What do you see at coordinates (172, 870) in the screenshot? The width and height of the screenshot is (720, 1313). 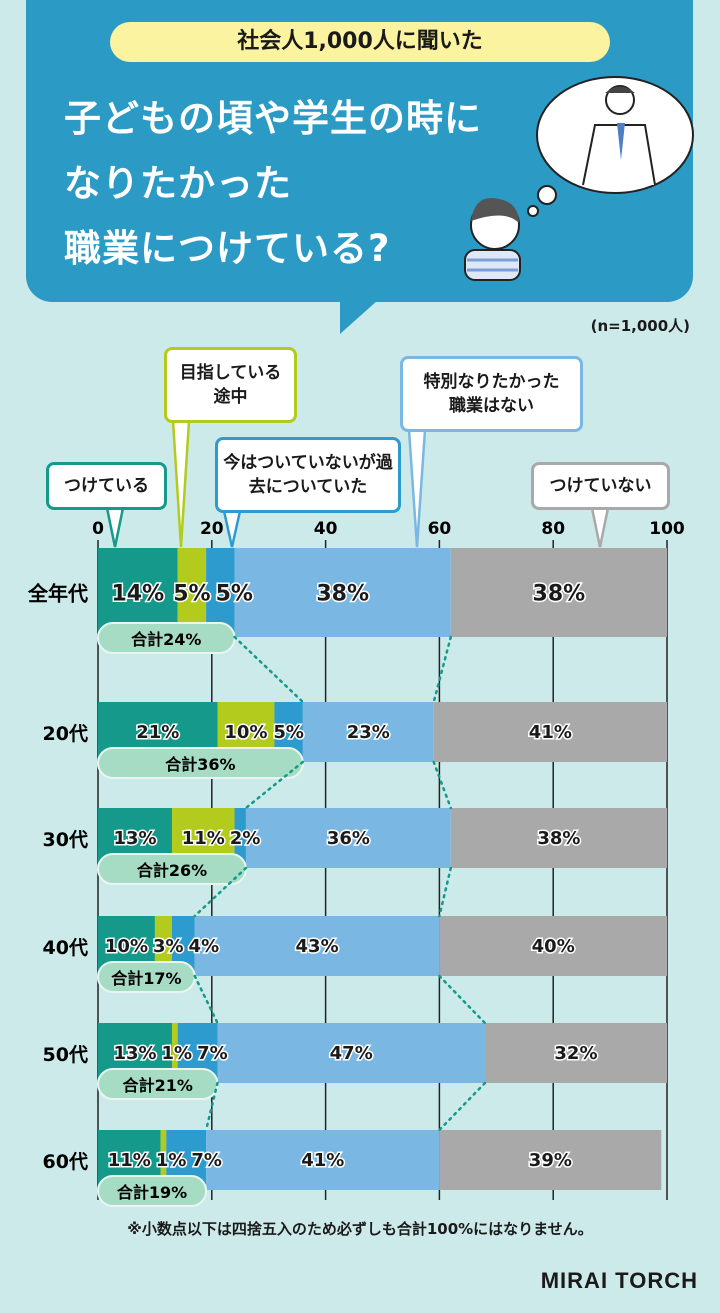 I see `total-label: 合計26%` at bounding box center [172, 870].